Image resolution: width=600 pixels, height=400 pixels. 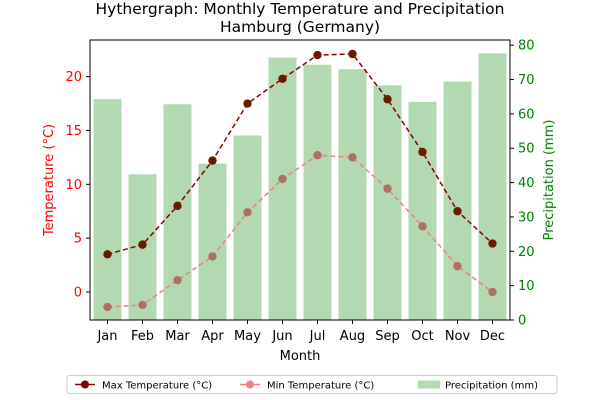 I want to click on x-tick-label: Jan, so click(x=106, y=336).